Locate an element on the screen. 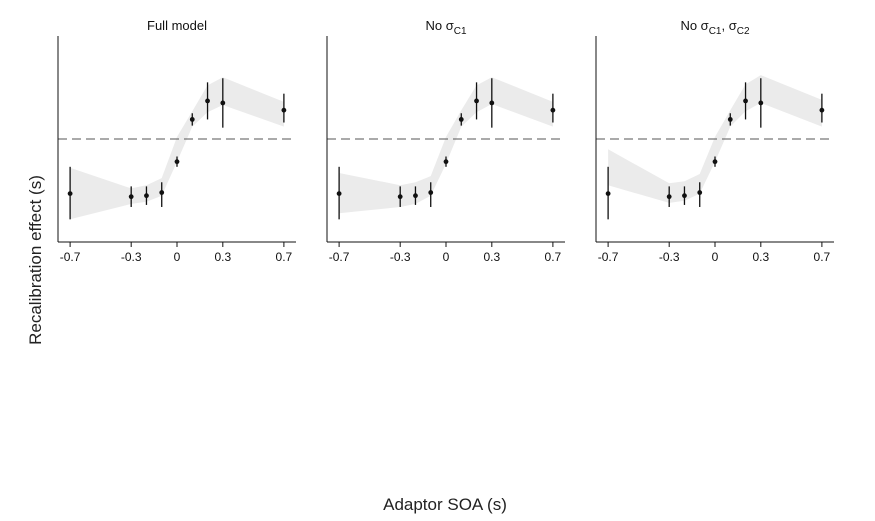 This screenshot has height=521, width=875. panel-title: No σC1 is located at coordinates (445, 27).